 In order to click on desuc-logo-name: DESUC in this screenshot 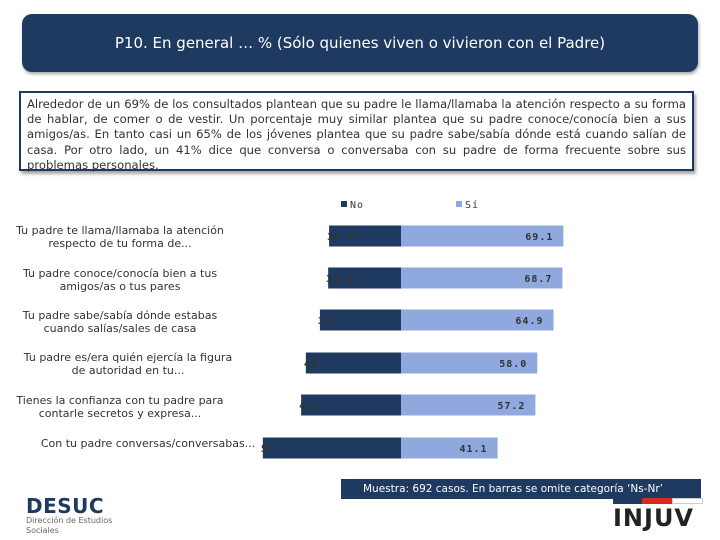, I will do `click(65, 506)`.